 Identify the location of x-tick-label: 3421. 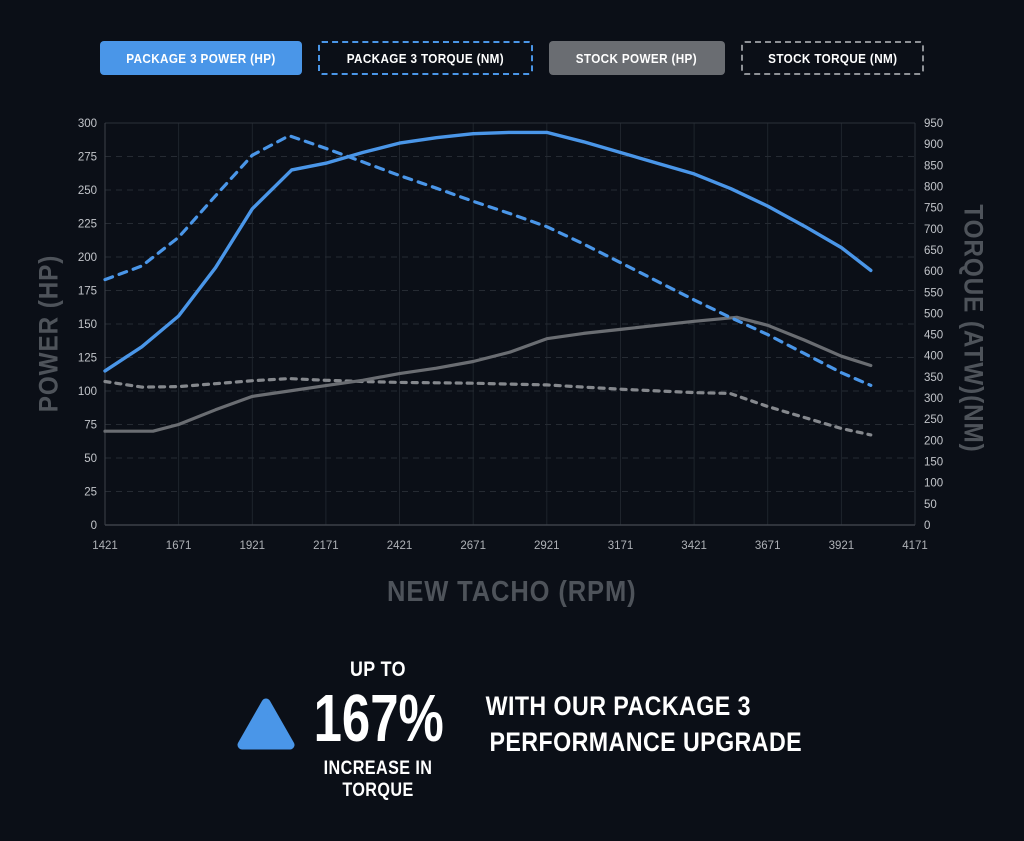
(694, 546).